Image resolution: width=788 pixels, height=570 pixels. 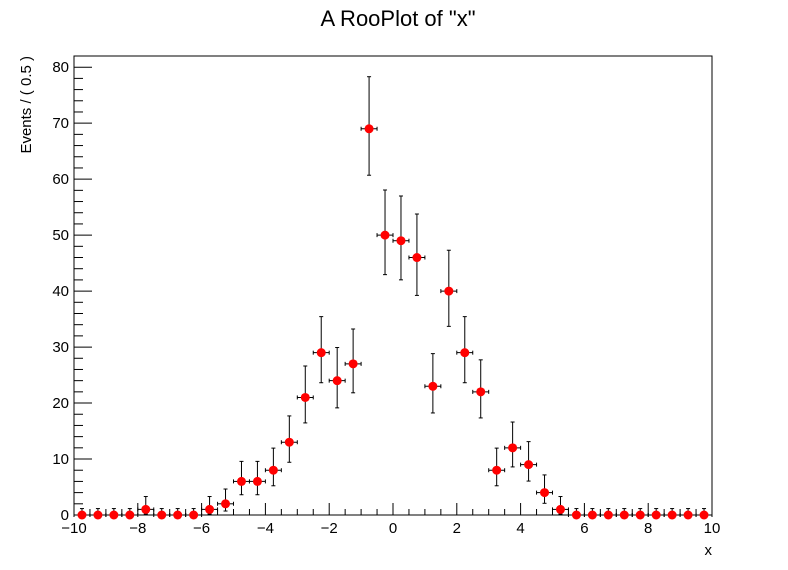 I want to click on x-tick-label: −10, so click(x=73, y=528).